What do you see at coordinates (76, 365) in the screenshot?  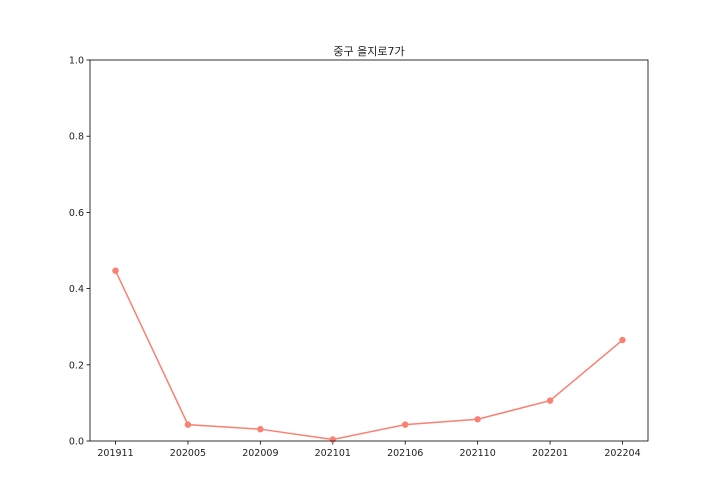 I see `y-tick-label: 0.2` at bounding box center [76, 365].